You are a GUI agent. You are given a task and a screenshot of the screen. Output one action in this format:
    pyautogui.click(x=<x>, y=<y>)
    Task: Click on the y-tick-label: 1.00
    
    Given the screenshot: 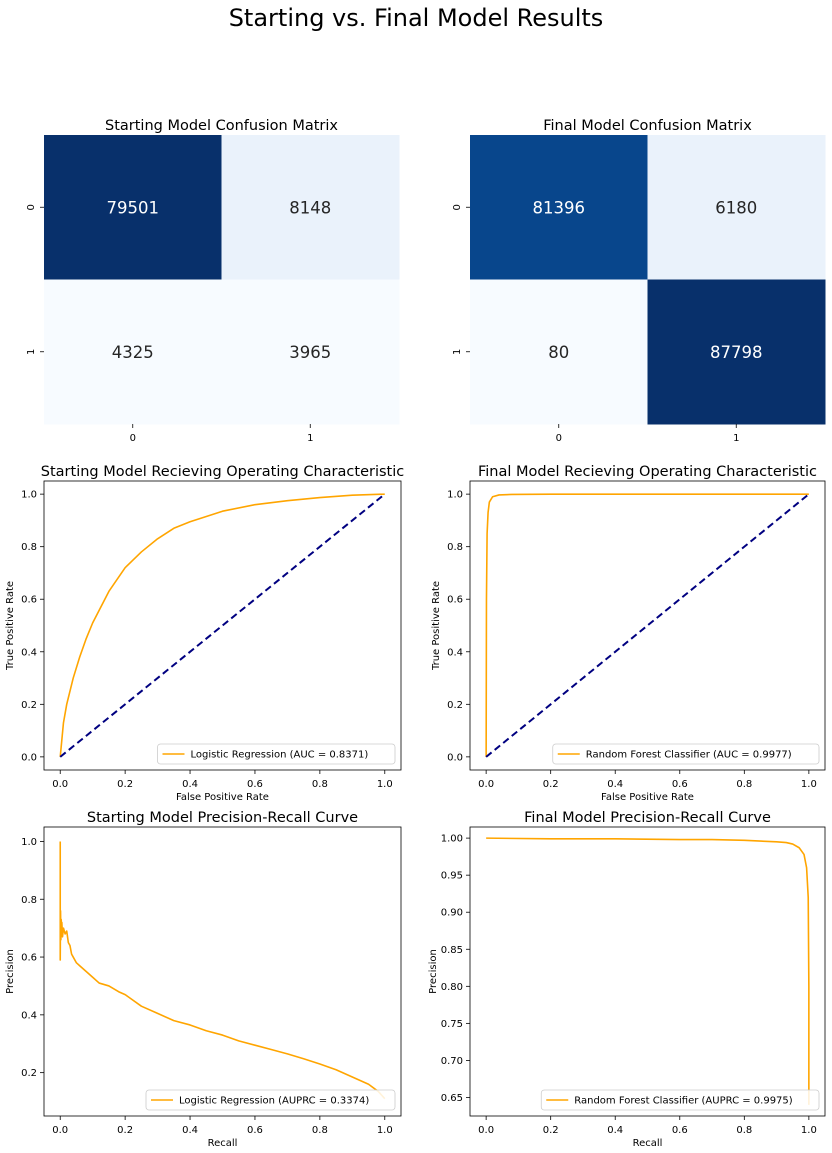 What is the action you would take?
    pyautogui.click(x=452, y=839)
    